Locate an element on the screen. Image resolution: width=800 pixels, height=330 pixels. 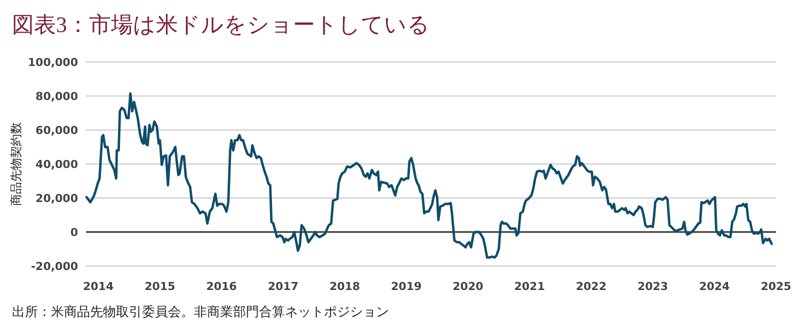
text: 出所：米商品先物取引委員会。非商業部門合算ネットポジション is located at coordinates (200, 311).